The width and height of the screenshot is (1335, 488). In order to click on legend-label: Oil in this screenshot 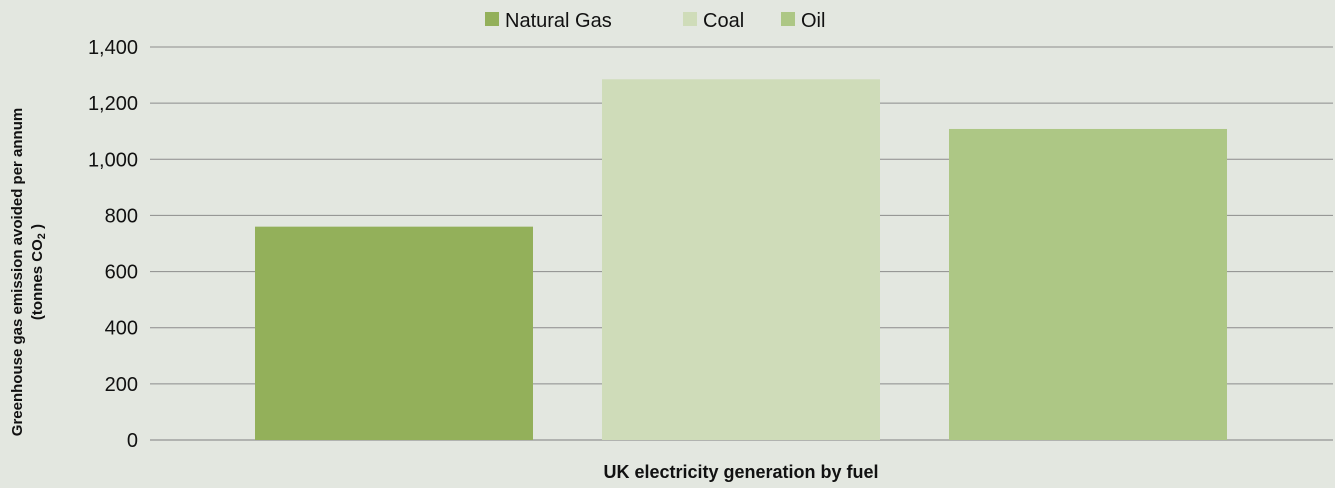, I will do `click(813, 21)`.